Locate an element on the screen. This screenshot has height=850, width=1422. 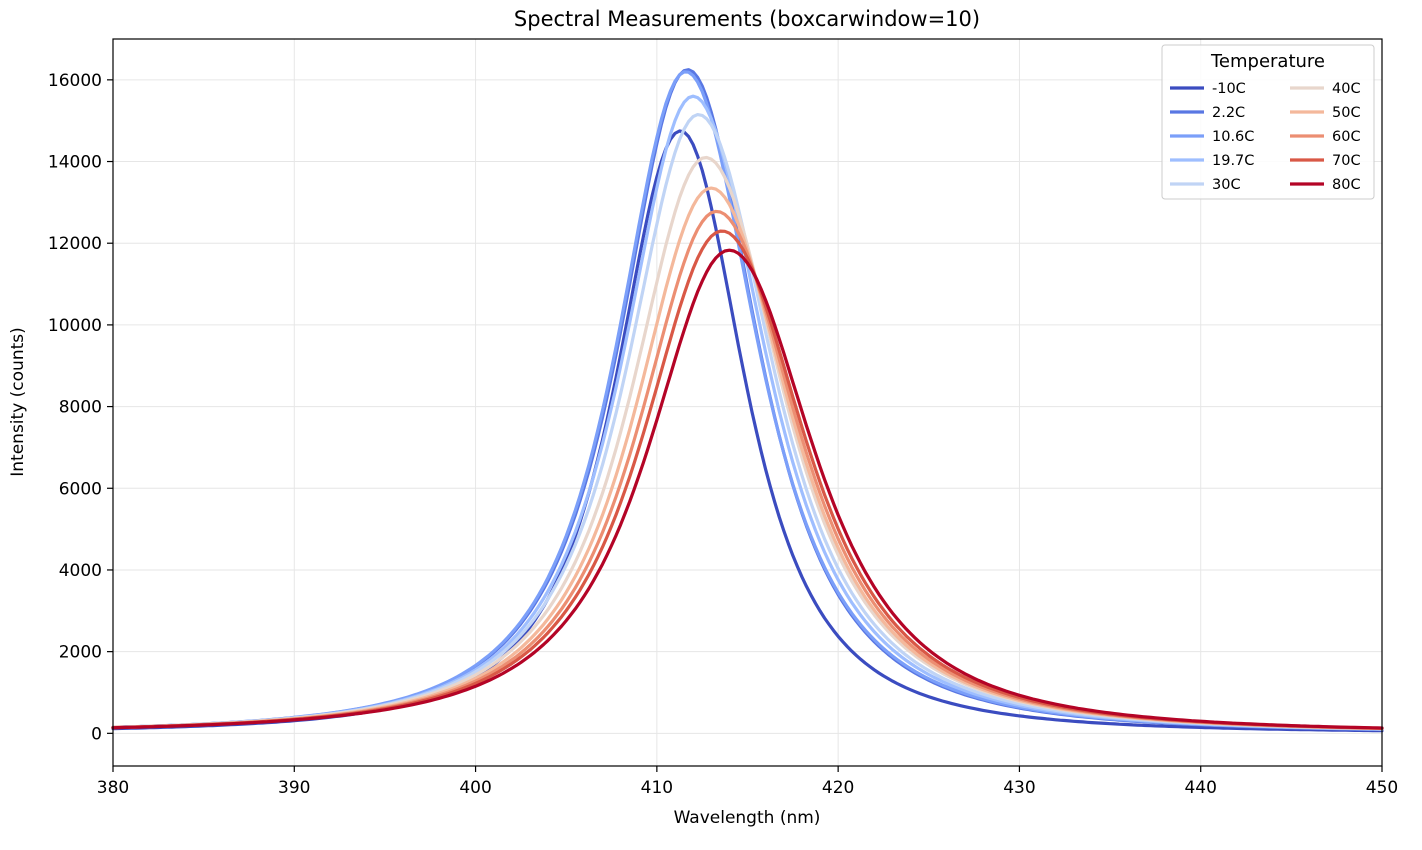
y-tick-label: 2000 is located at coordinates (80, 653).